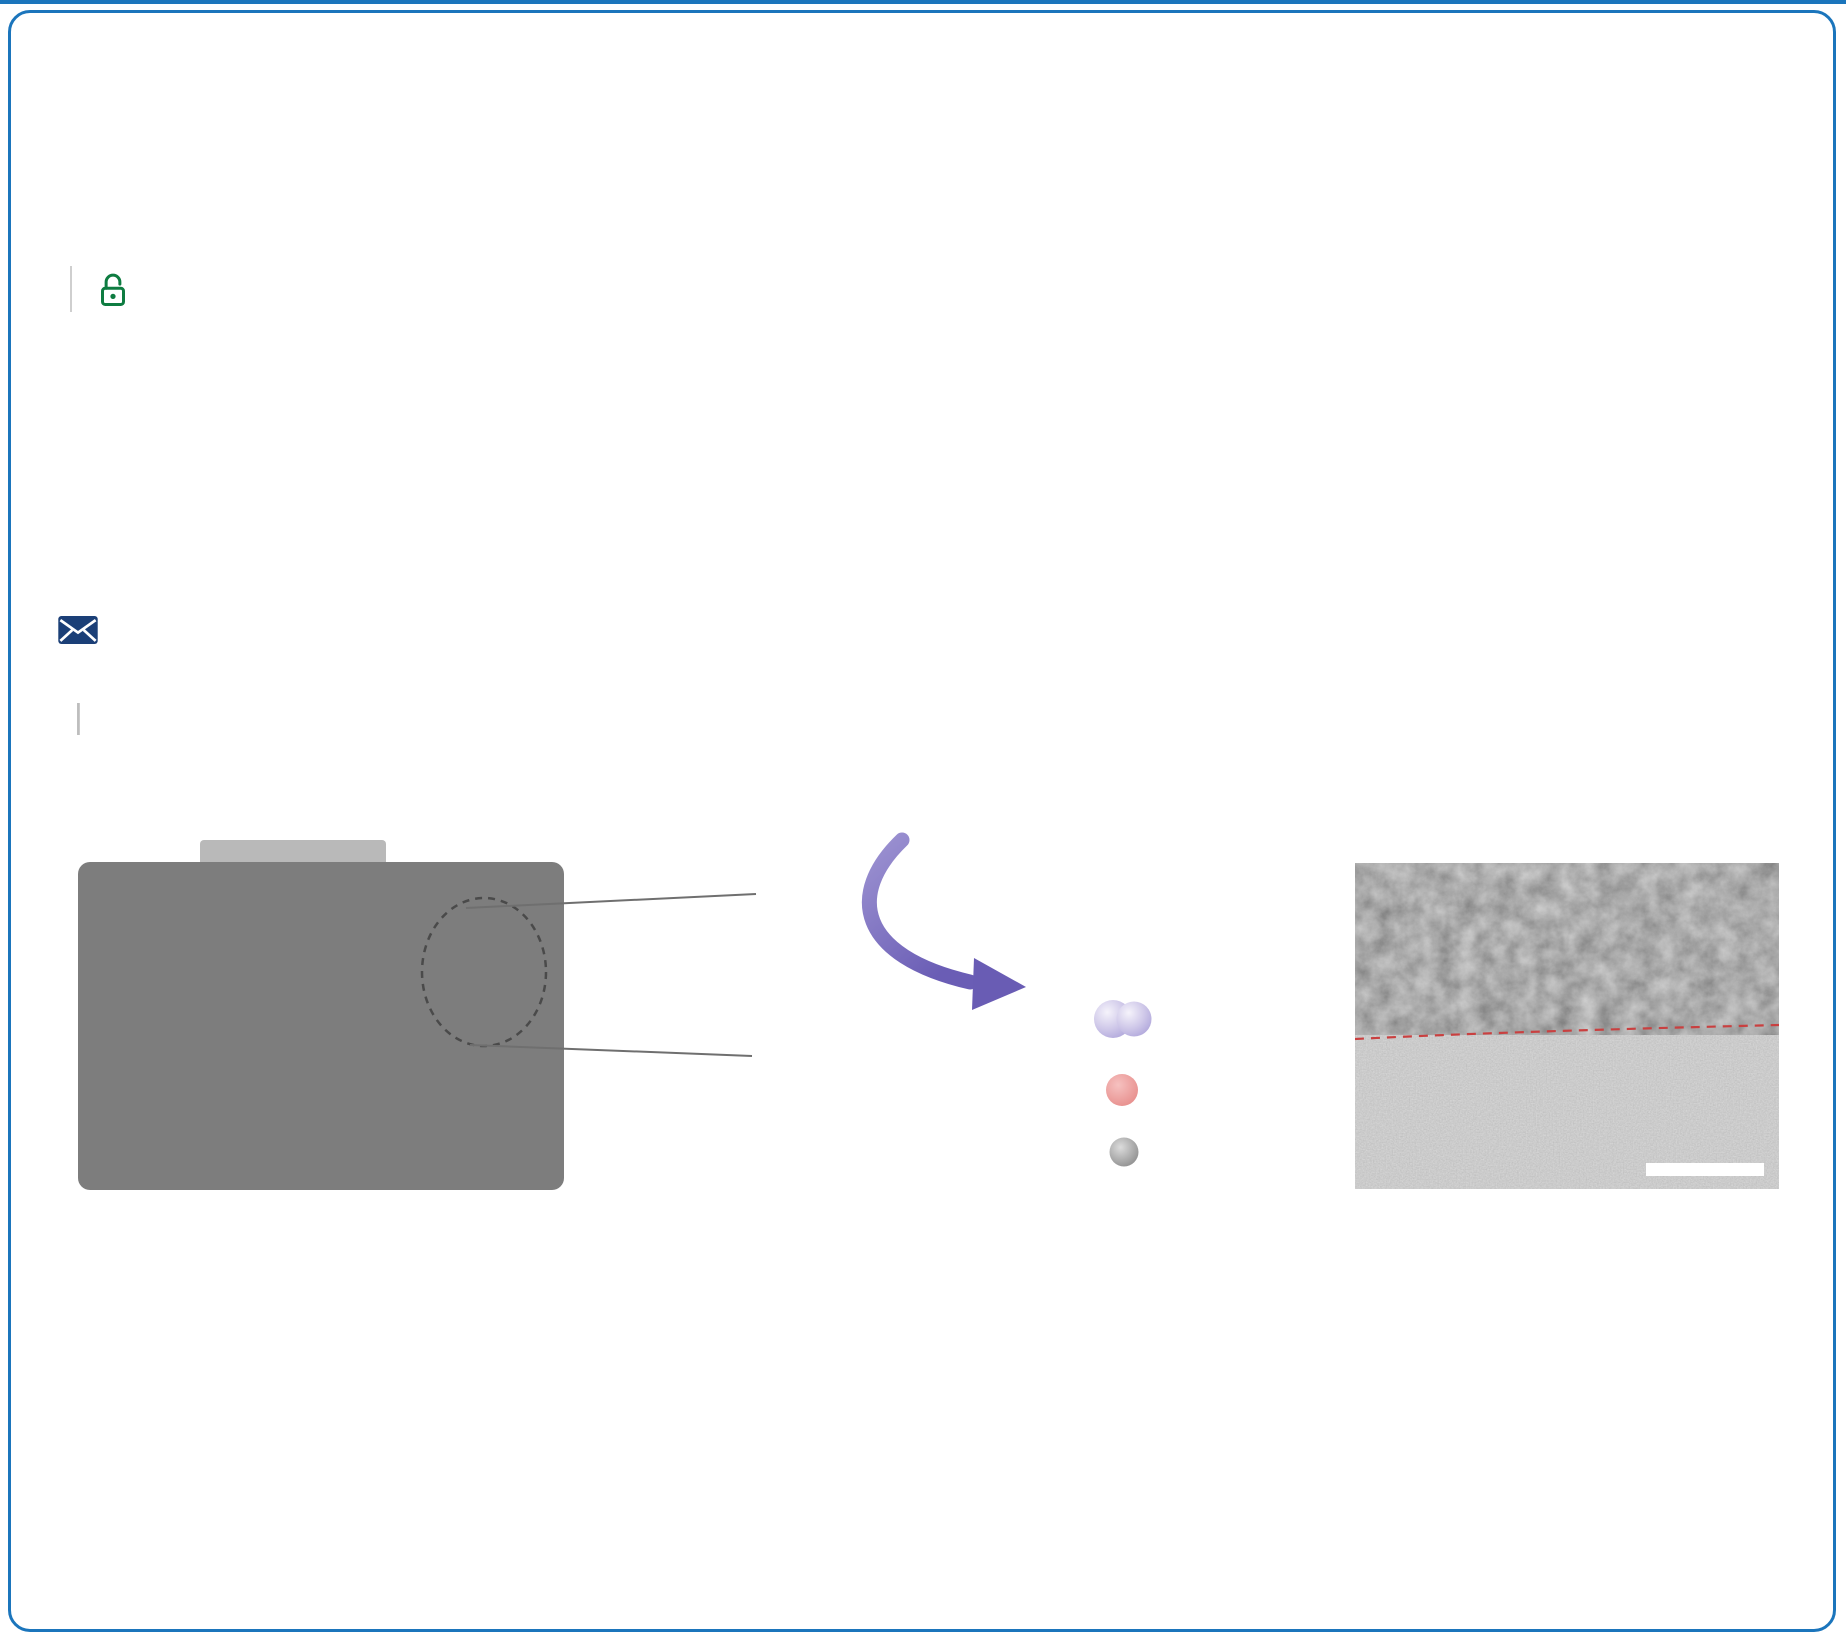  What do you see at coordinates (919, 911) in the screenshot?
I see `o2-flow-arrow` at bounding box center [919, 911].